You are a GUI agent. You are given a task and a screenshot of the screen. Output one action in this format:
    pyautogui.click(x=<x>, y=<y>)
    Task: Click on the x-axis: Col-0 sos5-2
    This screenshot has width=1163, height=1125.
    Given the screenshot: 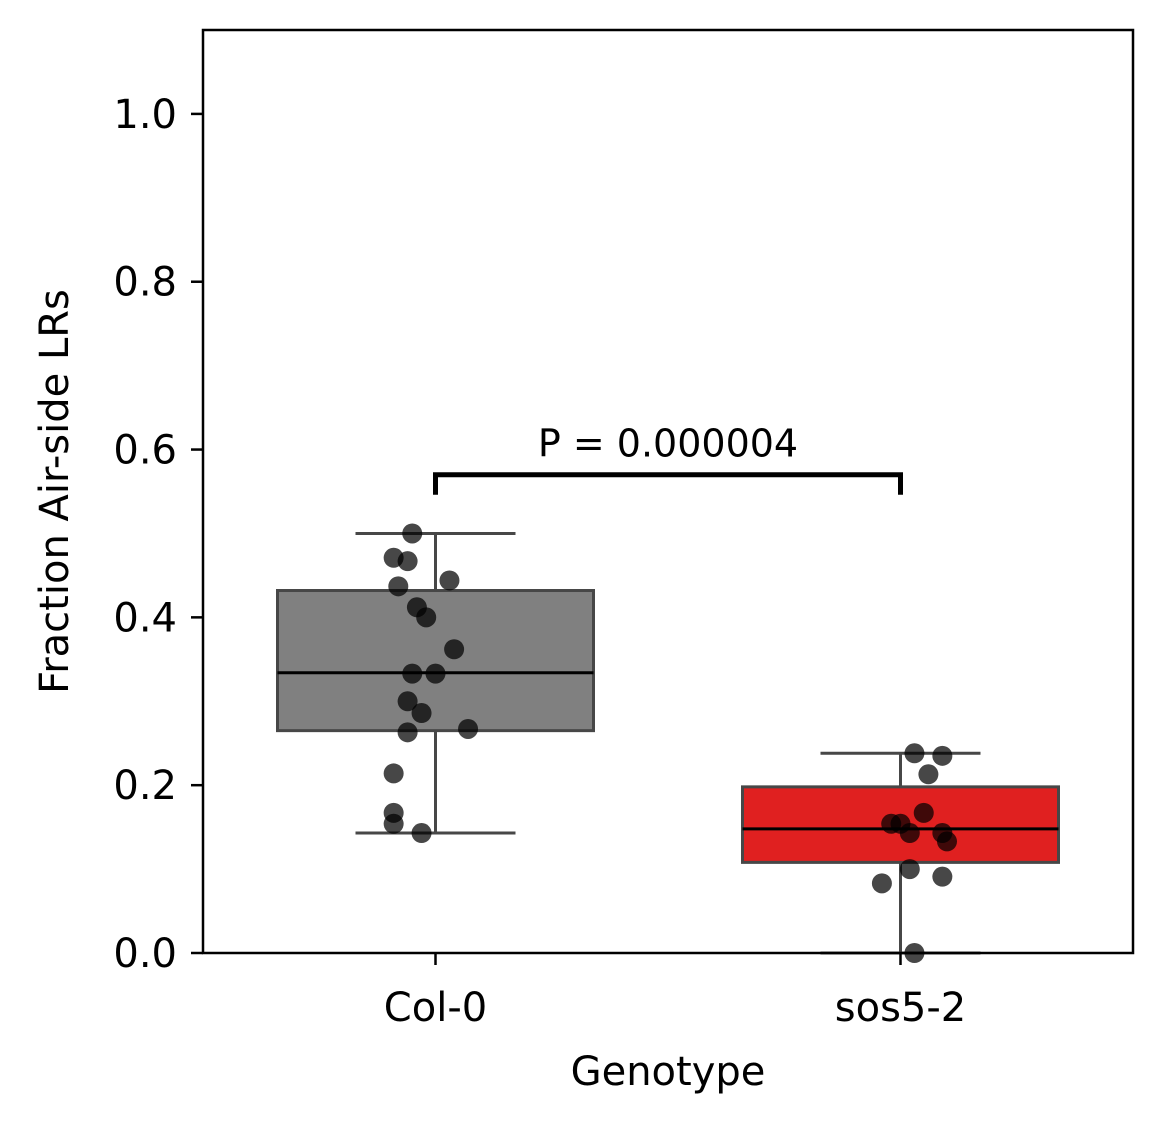 What is the action you would take?
    pyautogui.click(x=675, y=992)
    